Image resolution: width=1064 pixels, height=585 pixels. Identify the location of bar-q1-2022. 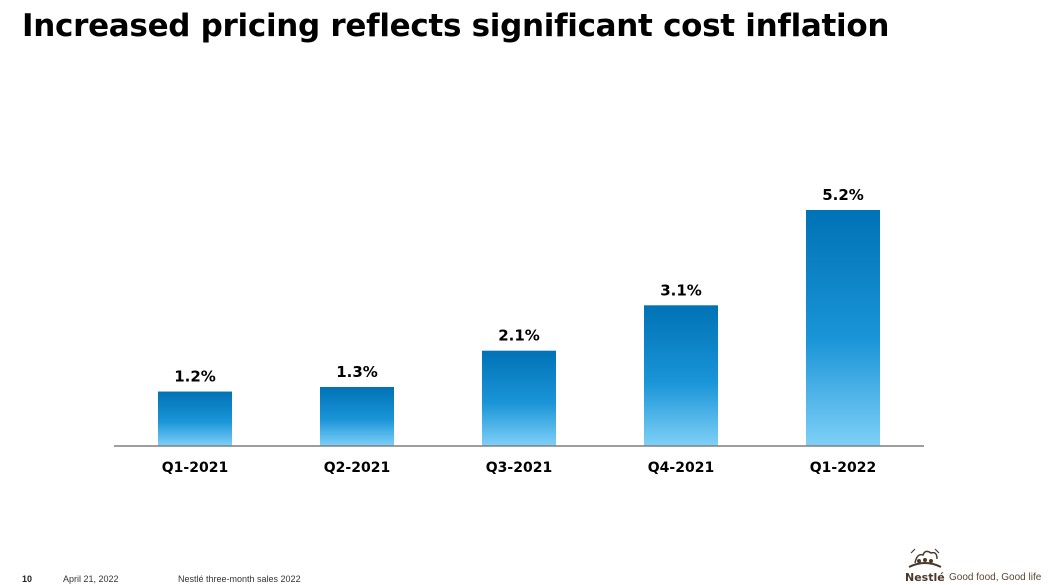
(843, 328).